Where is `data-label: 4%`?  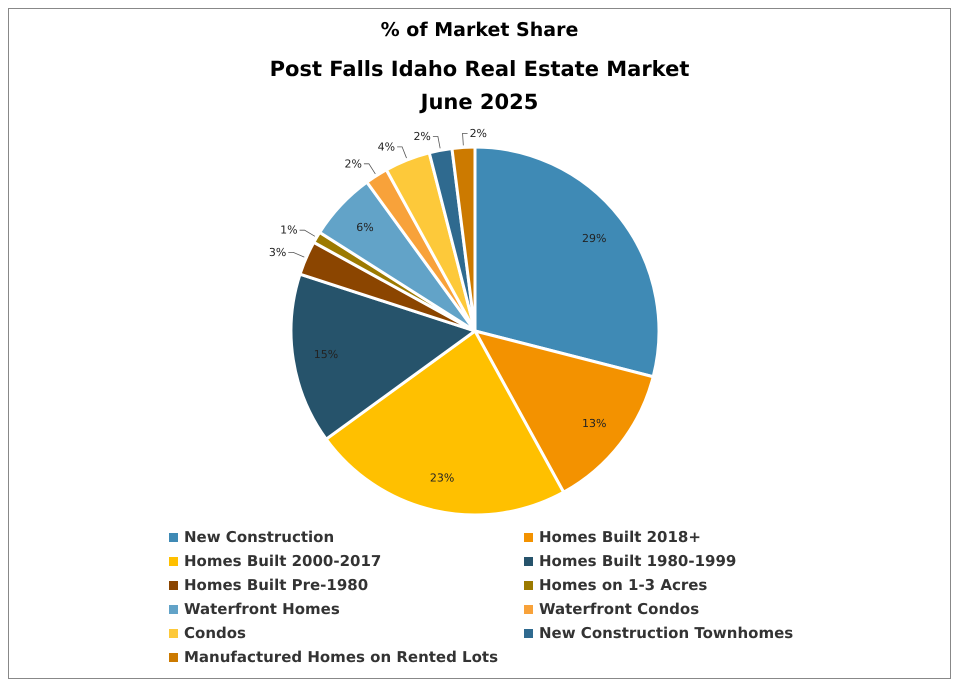
data-label: 4% is located at coordinates (387, 147).